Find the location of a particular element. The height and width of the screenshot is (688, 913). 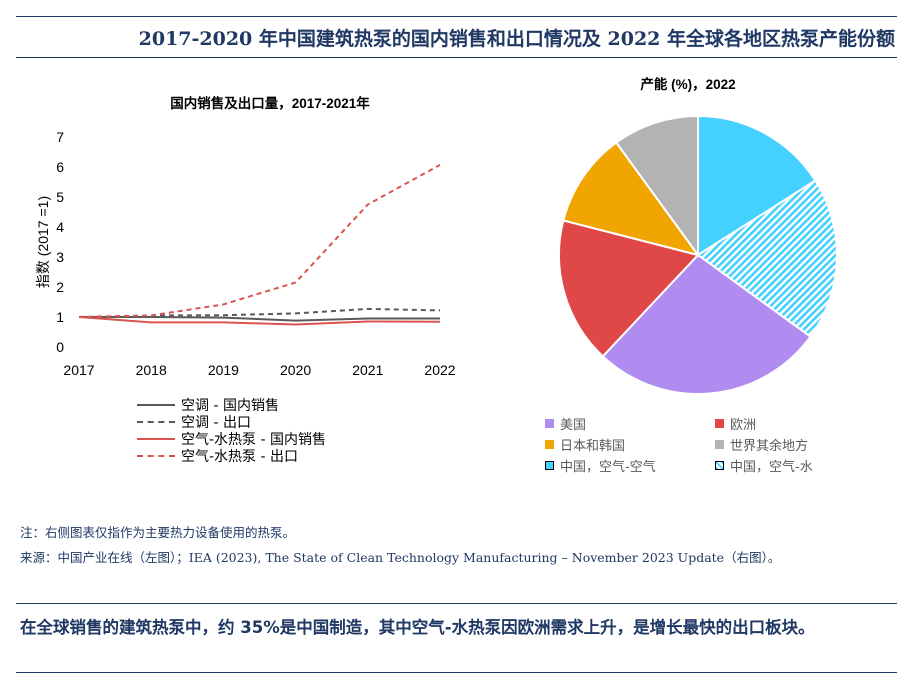

legend-label: 空气-水热泵 - 出口 is located at coordinates (240, 456).